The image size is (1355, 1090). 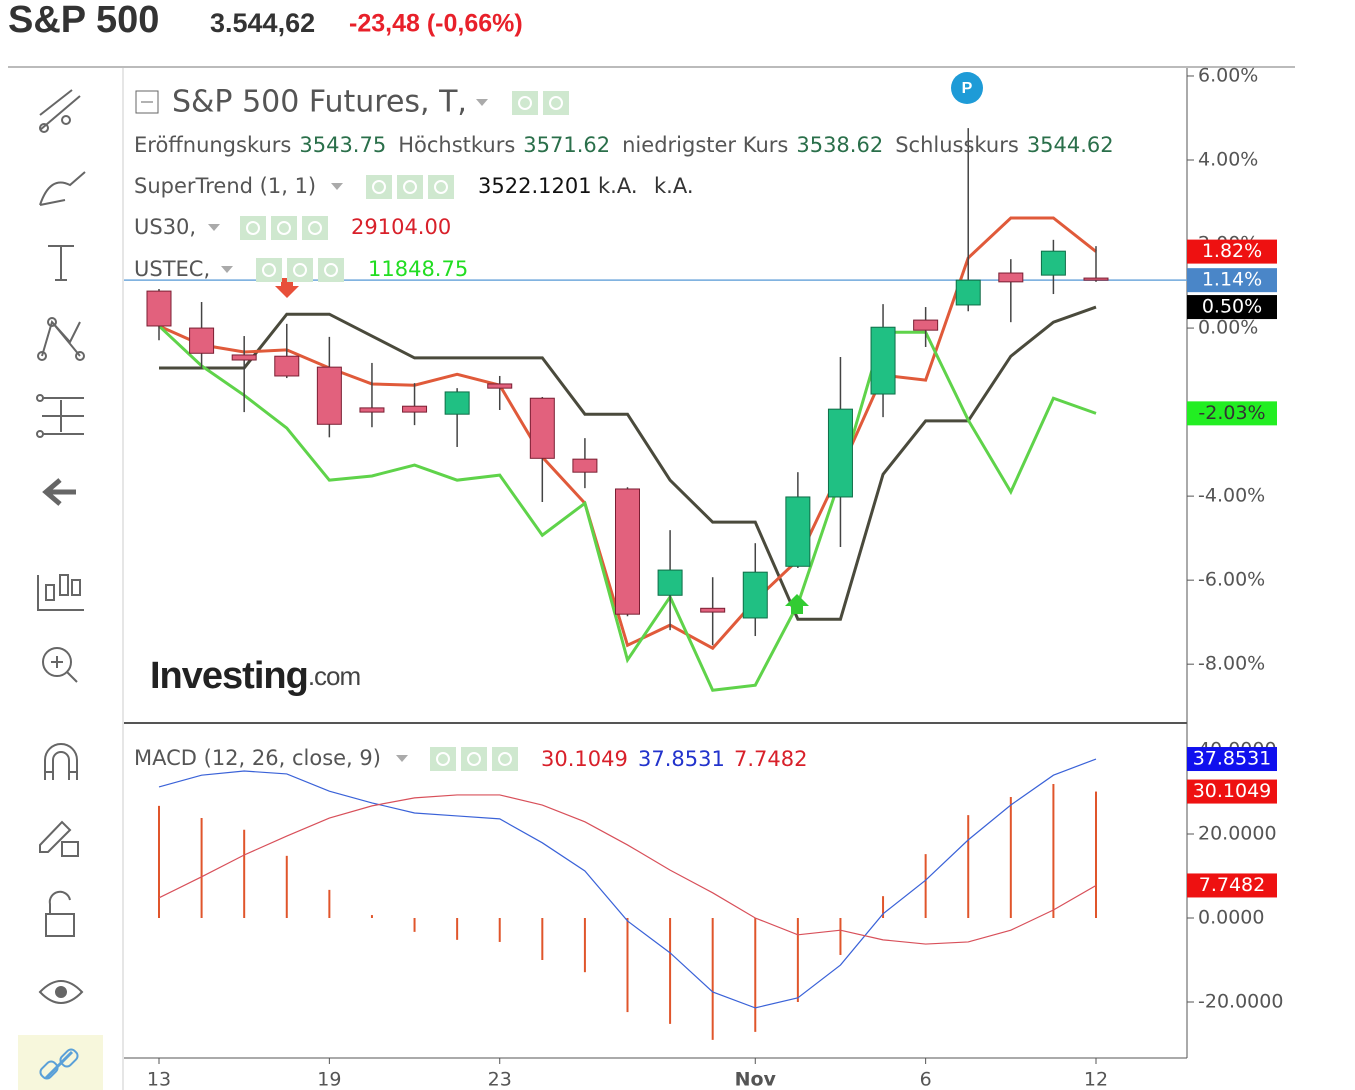 I want to click on legend-value: 11848.75, so click(x=418, y=269).